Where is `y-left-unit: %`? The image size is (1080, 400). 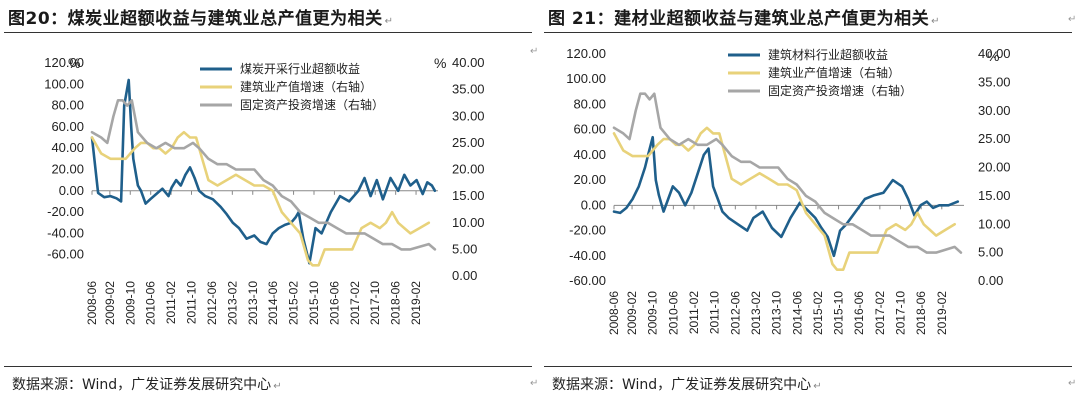
y-left-unit: % is located at coordinates (74, 63).